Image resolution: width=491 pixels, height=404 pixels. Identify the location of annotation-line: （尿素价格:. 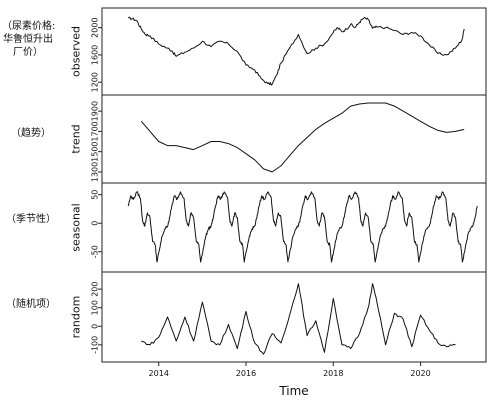
(29, 26).